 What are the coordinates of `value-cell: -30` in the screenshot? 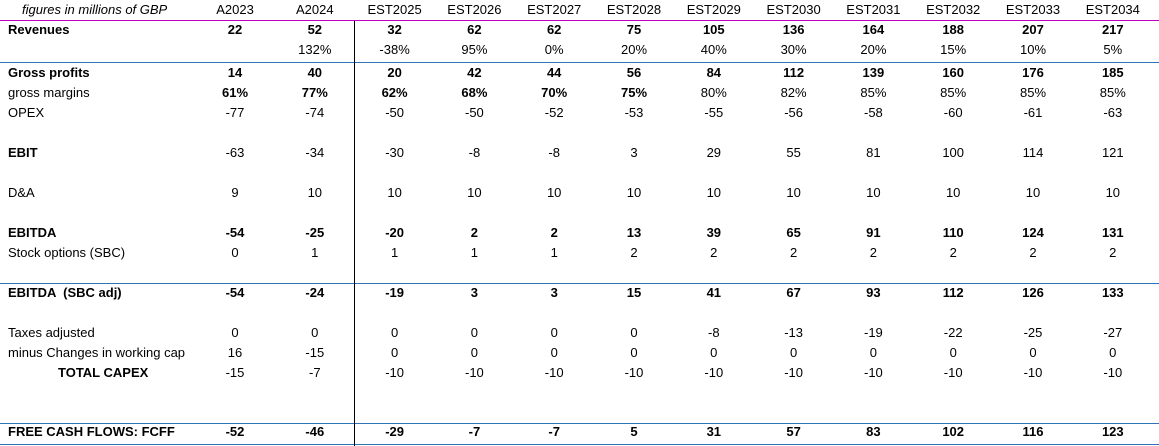 It's located at (394, 152).